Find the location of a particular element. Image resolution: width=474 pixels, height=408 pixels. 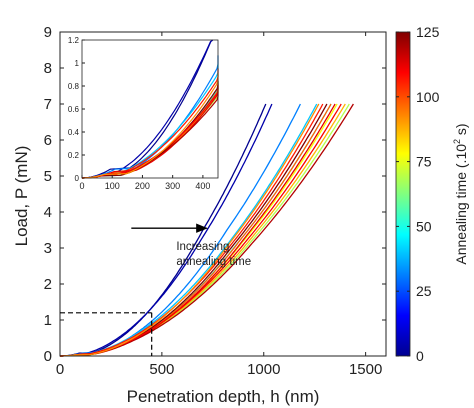

y-tick-label-4: 4 is located at coordinates (48, 212).